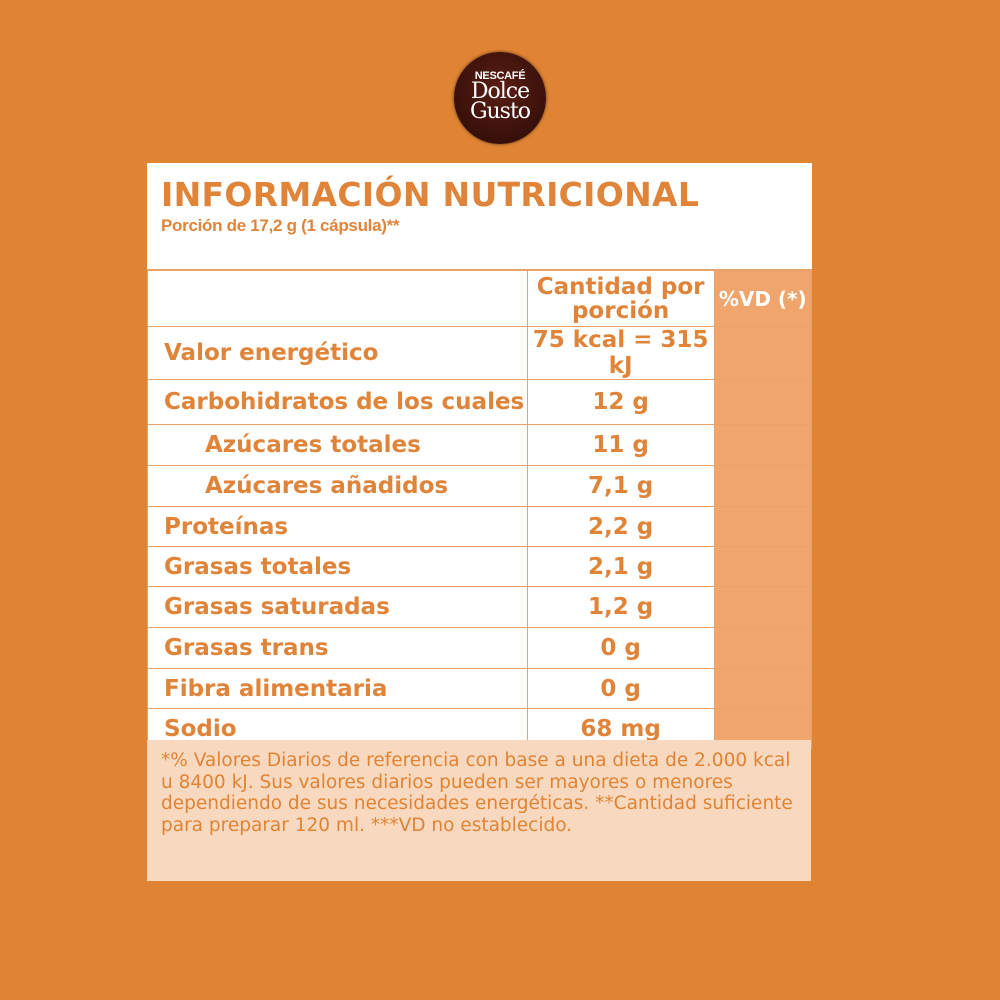 Image resolution: width=1000 pixels, height=1000 pixels. I want to click on table-row: Grasas trans 0 g, so click(480, 648).